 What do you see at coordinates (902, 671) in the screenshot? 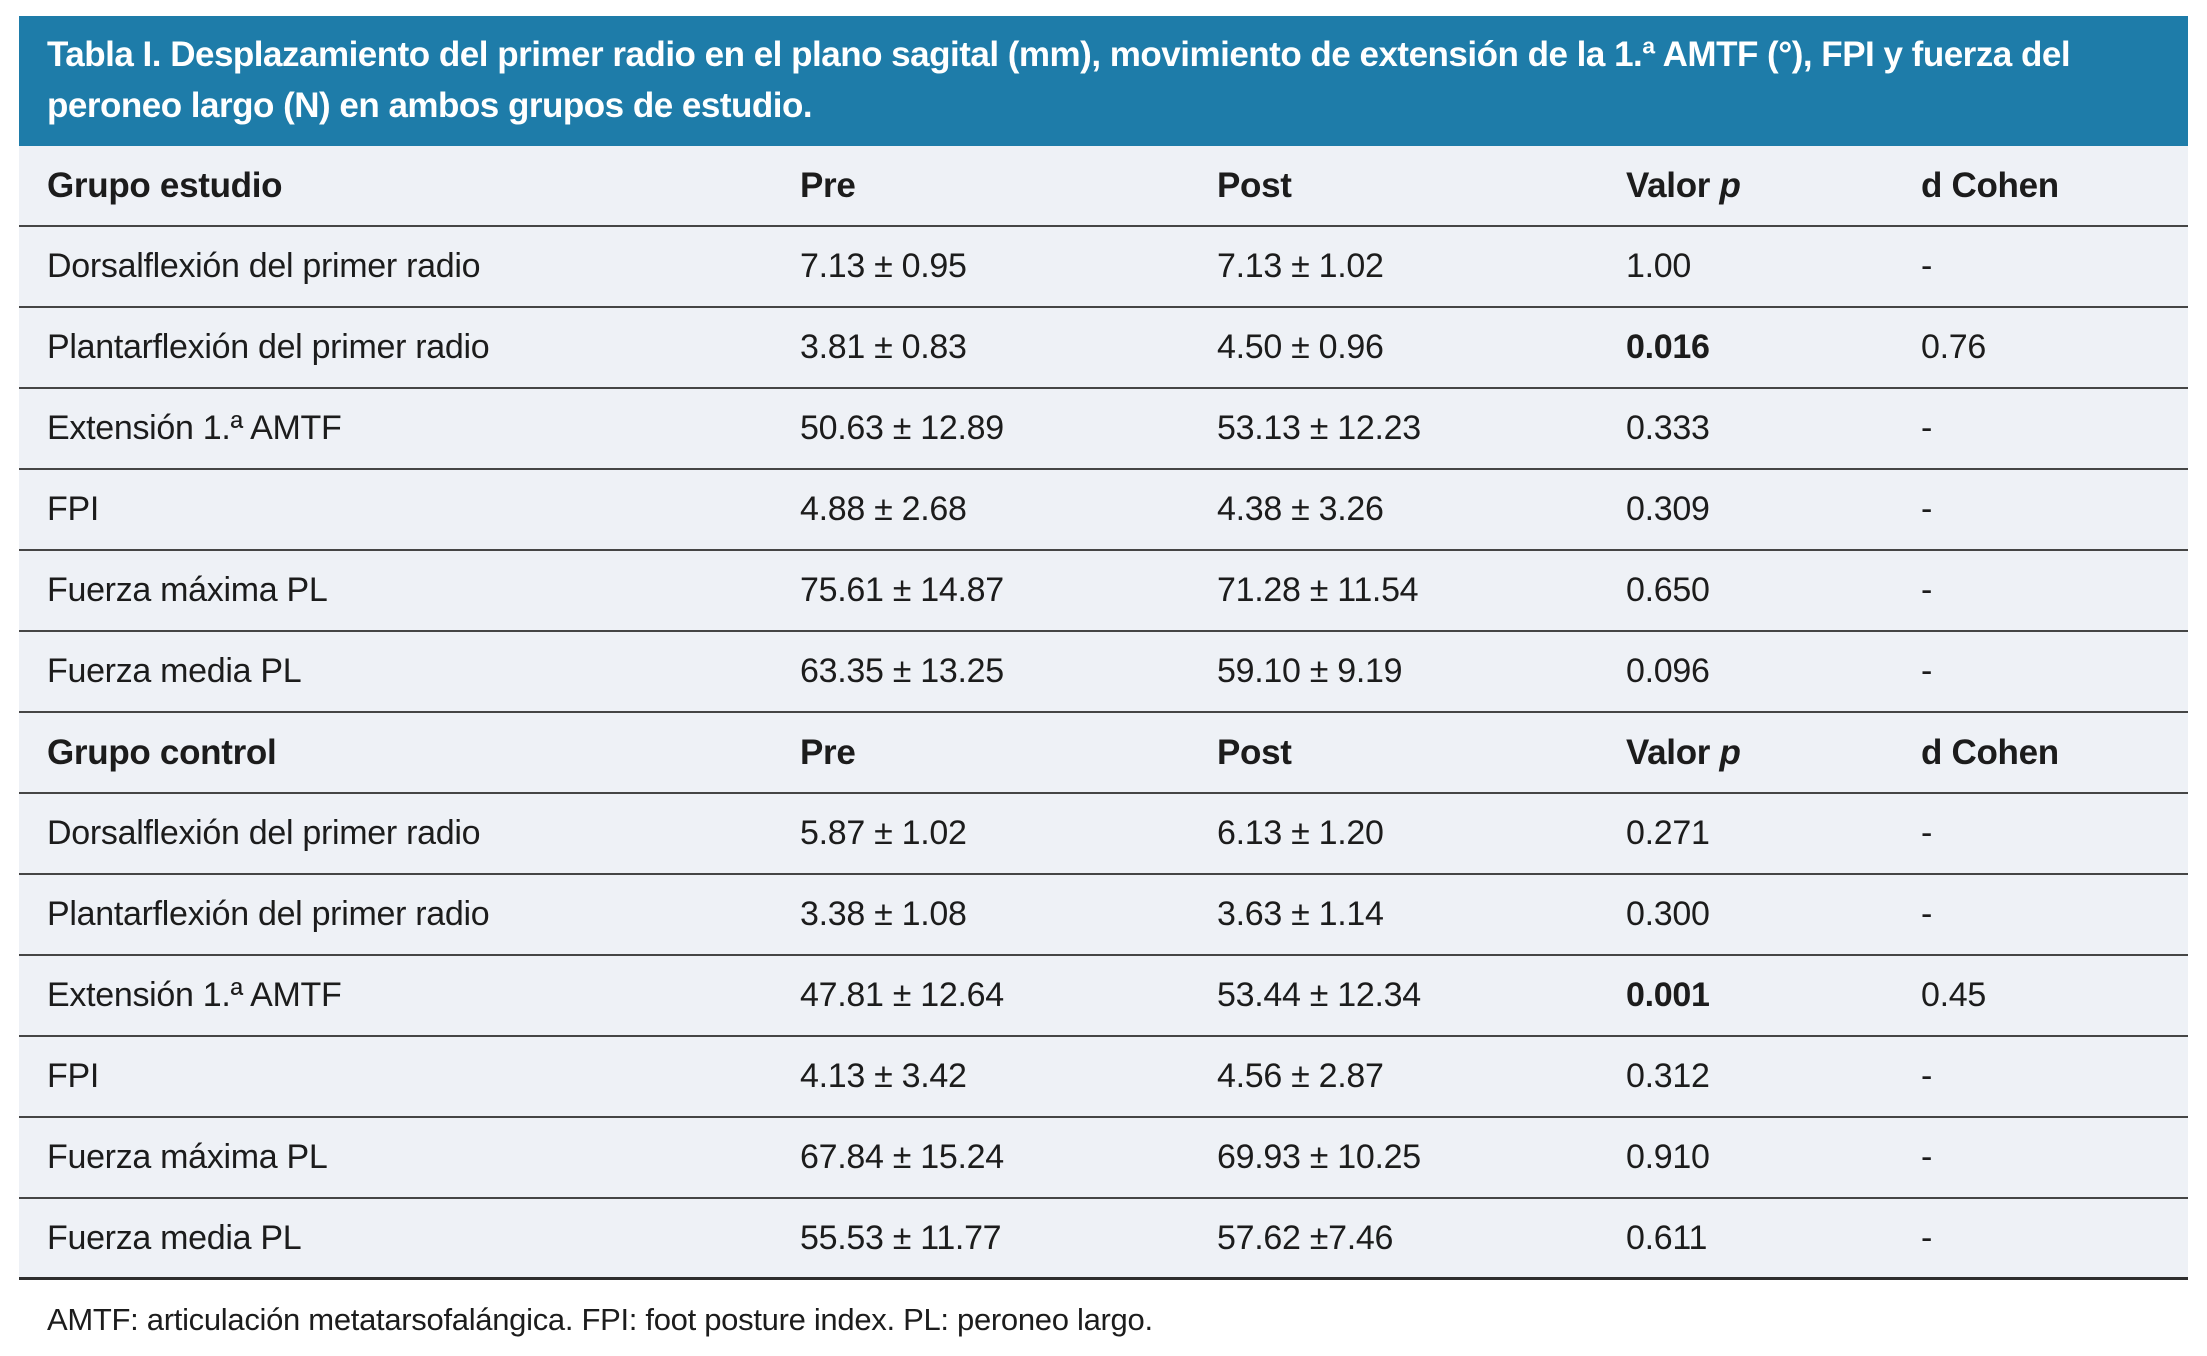
I see `cell-pre: 63.35 ± 13.25` at bounding box center [902, 671].